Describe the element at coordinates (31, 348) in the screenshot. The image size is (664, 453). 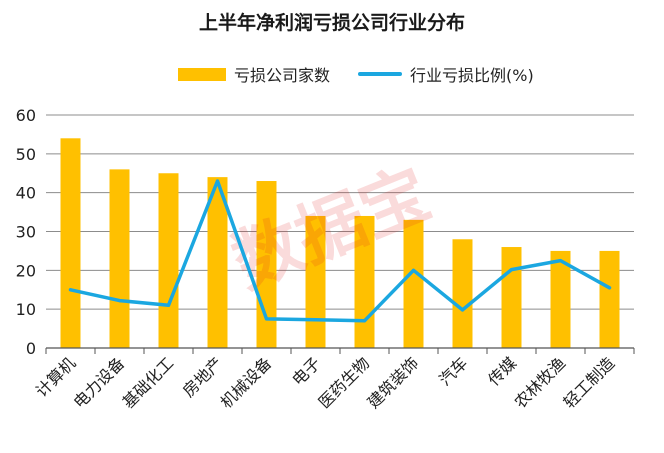
I see `y-tick-label: 0` at that location.